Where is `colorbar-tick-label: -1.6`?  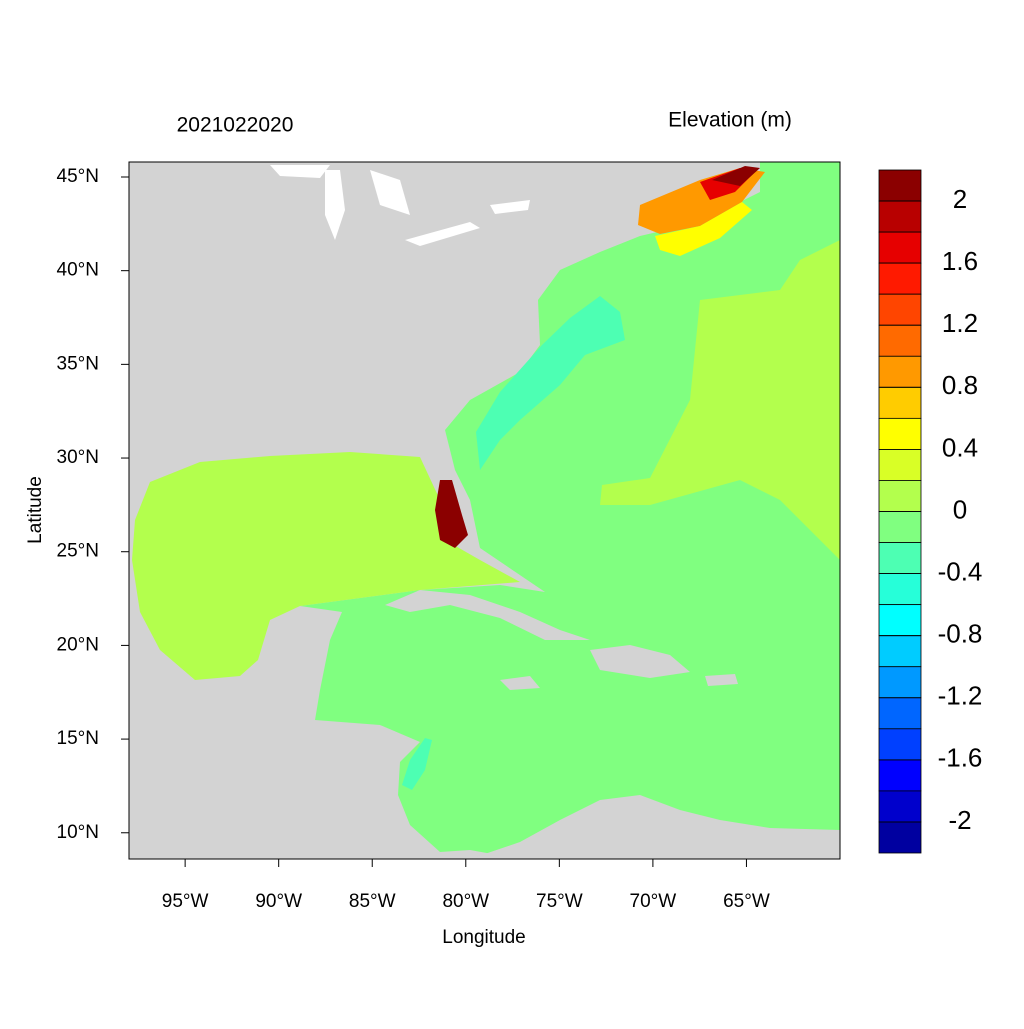
colorbar-tick-label: -1.6 is located at coordinates (960, 758).